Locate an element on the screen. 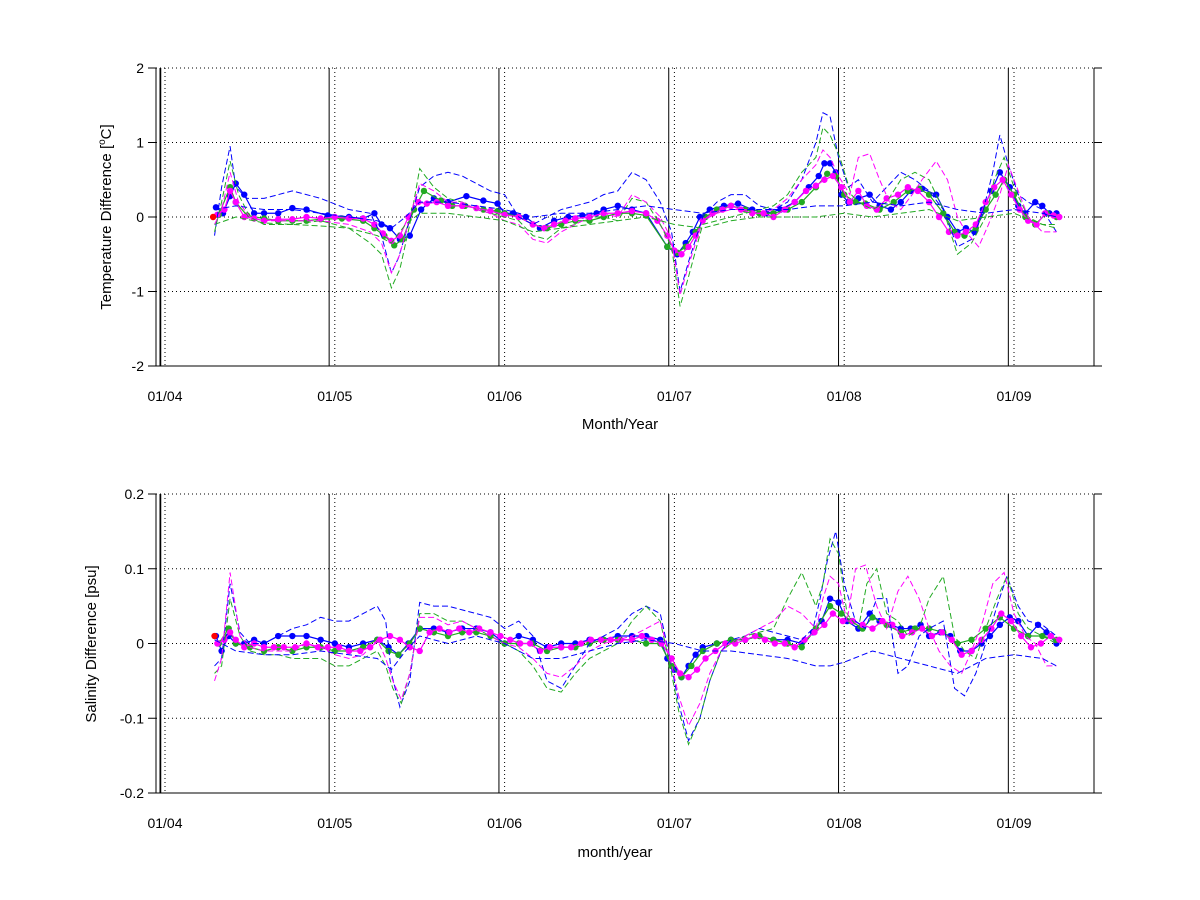  salinity-series-line is located at coordinates (637, 642).